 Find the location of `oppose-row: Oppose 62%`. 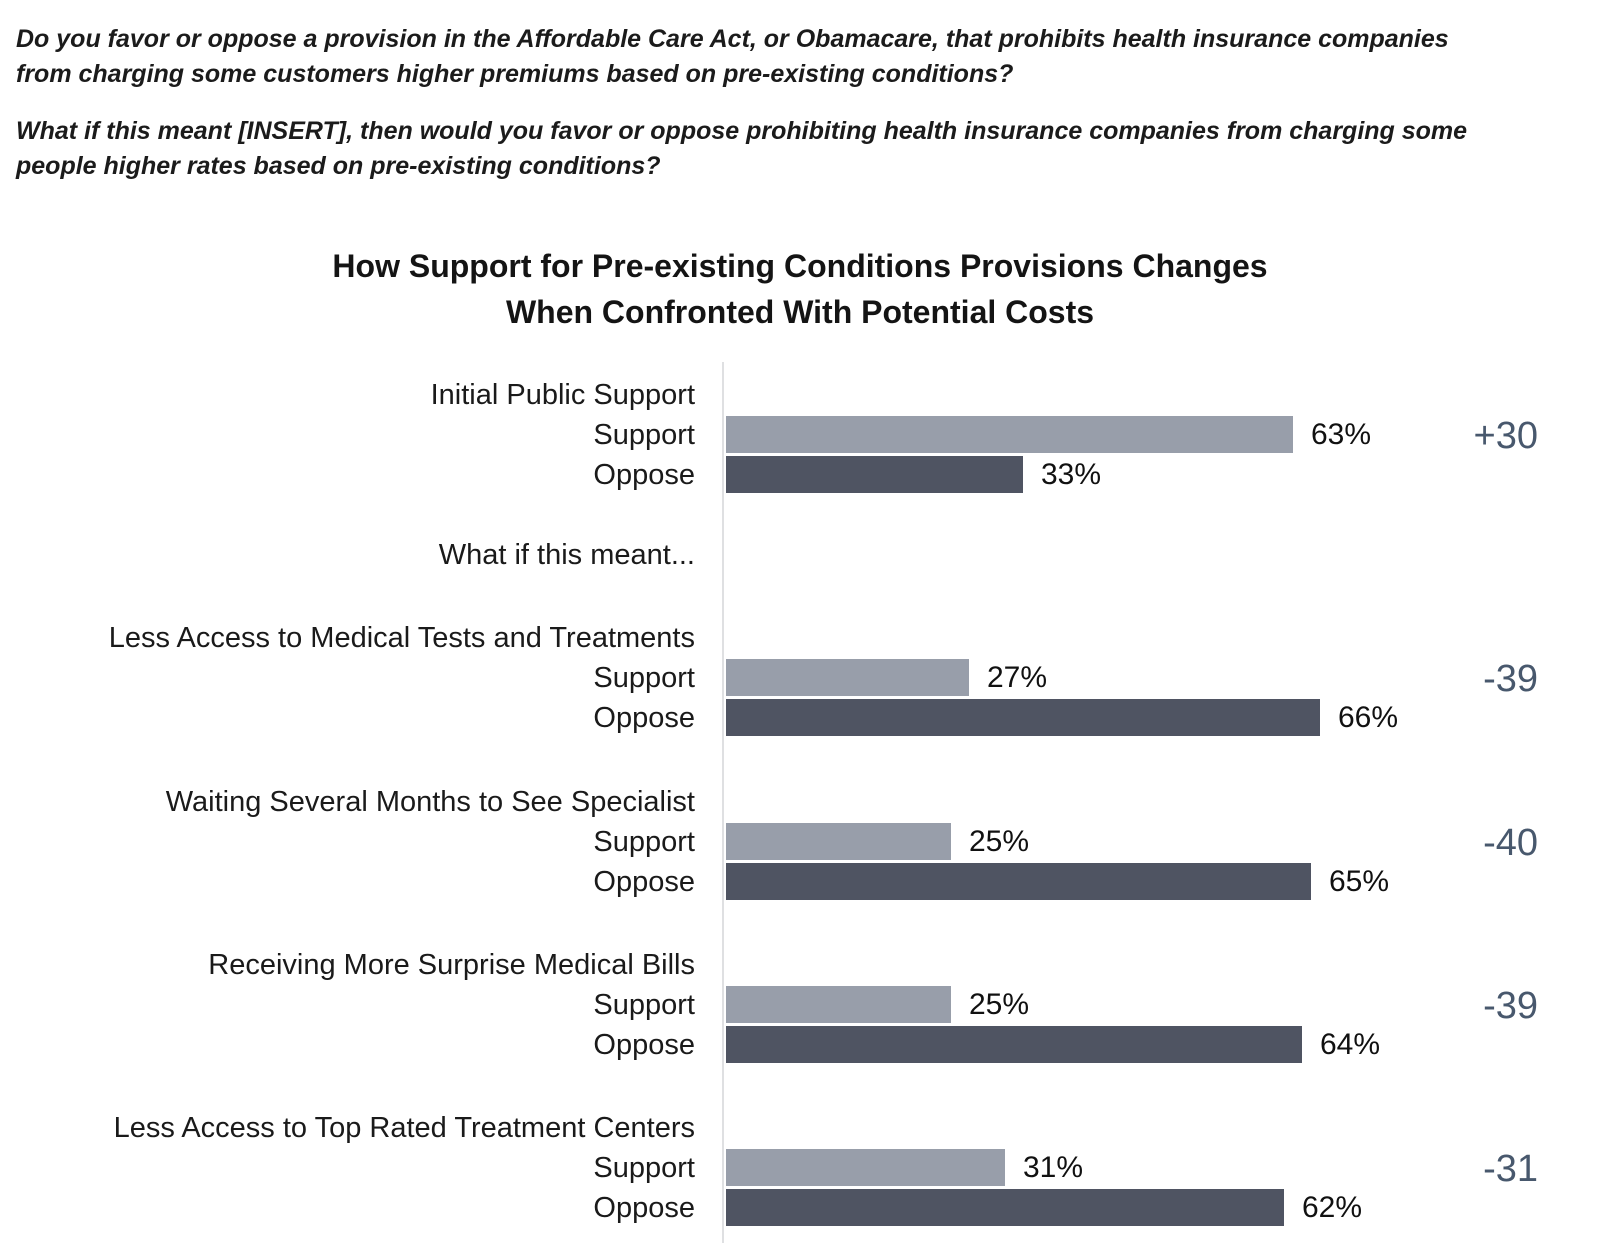

oppose-row: Oppose 62% is located at coordinates (800, 1208).